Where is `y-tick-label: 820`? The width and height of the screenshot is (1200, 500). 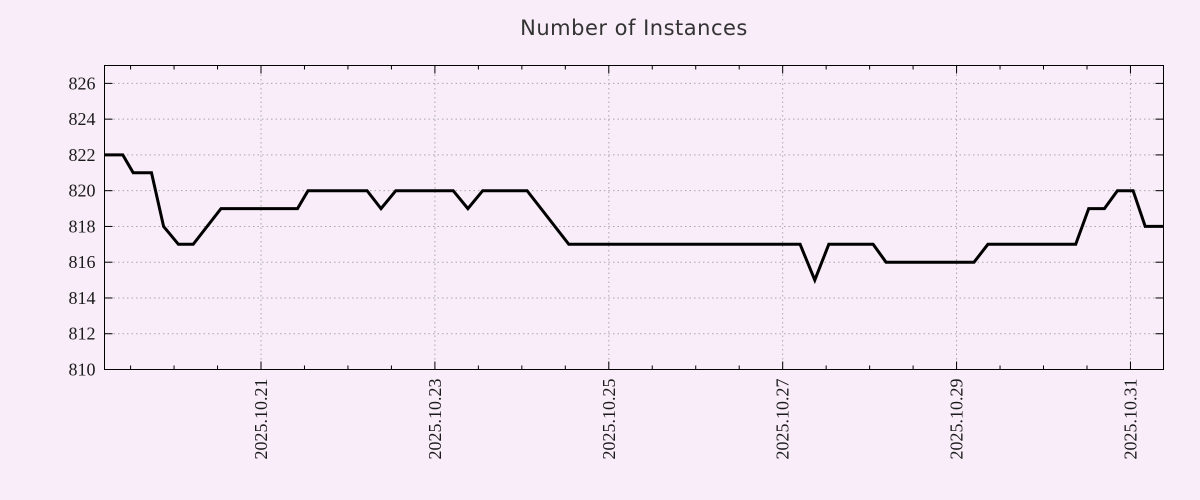 y-tick-label: 820 is located at coordinates (82, 191).